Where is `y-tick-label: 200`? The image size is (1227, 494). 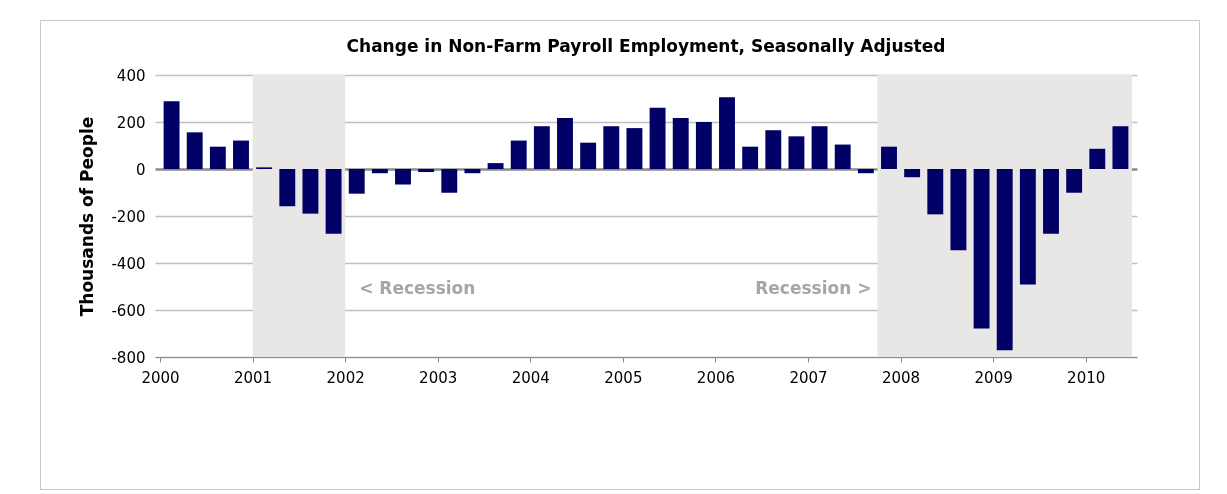 y-tick-label: 200 is located at coordinates (131, 122).